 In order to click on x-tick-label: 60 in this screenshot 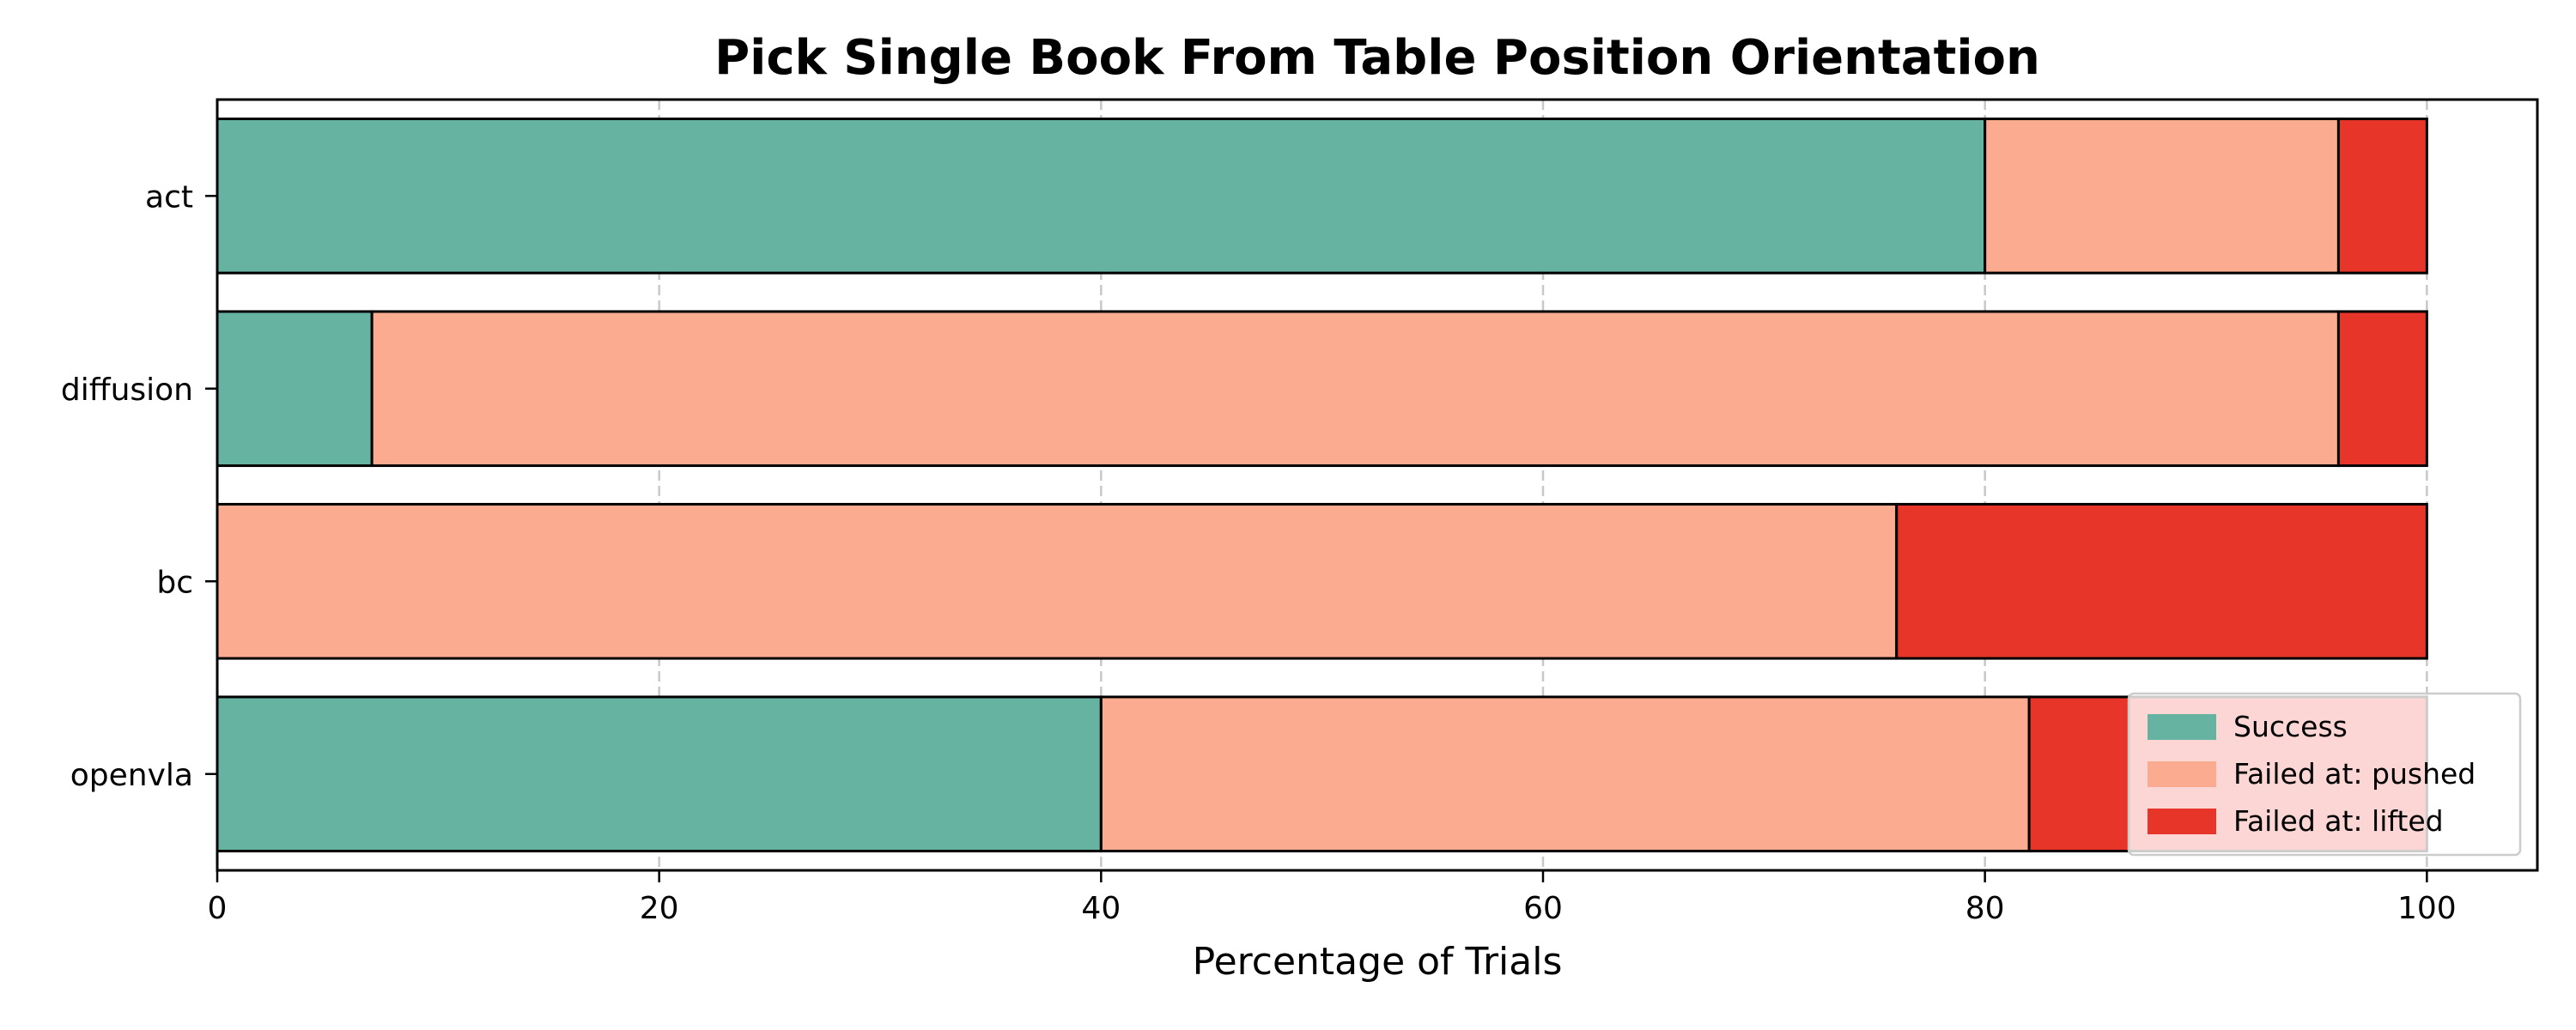, I will do `click(1543, 908)`.